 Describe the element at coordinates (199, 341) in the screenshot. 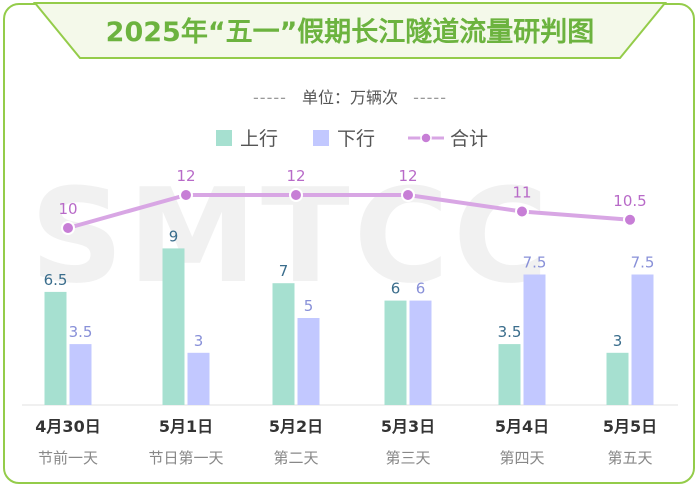

I see `data-label-down-1: 3` at that location.